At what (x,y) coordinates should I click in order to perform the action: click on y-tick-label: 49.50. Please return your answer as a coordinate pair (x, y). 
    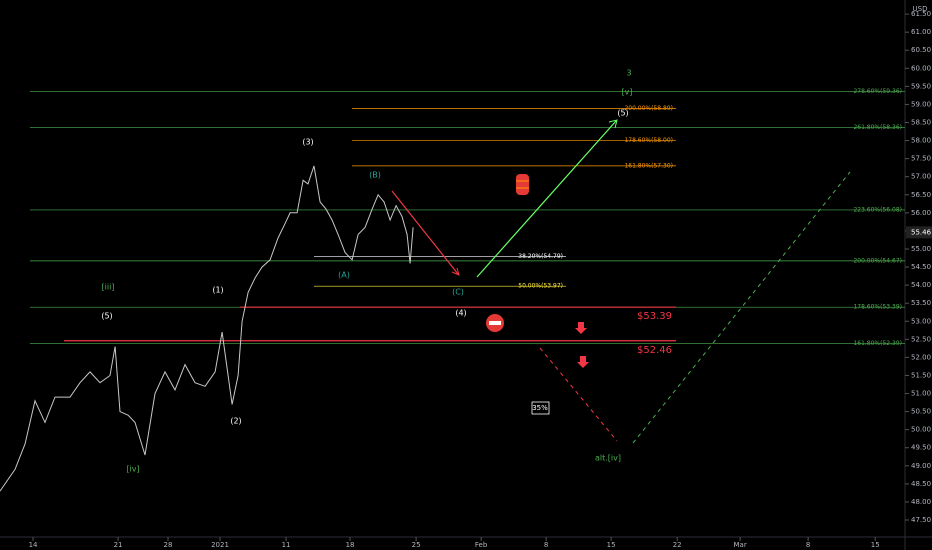
    Looking at the image, I should click on (921, 448).